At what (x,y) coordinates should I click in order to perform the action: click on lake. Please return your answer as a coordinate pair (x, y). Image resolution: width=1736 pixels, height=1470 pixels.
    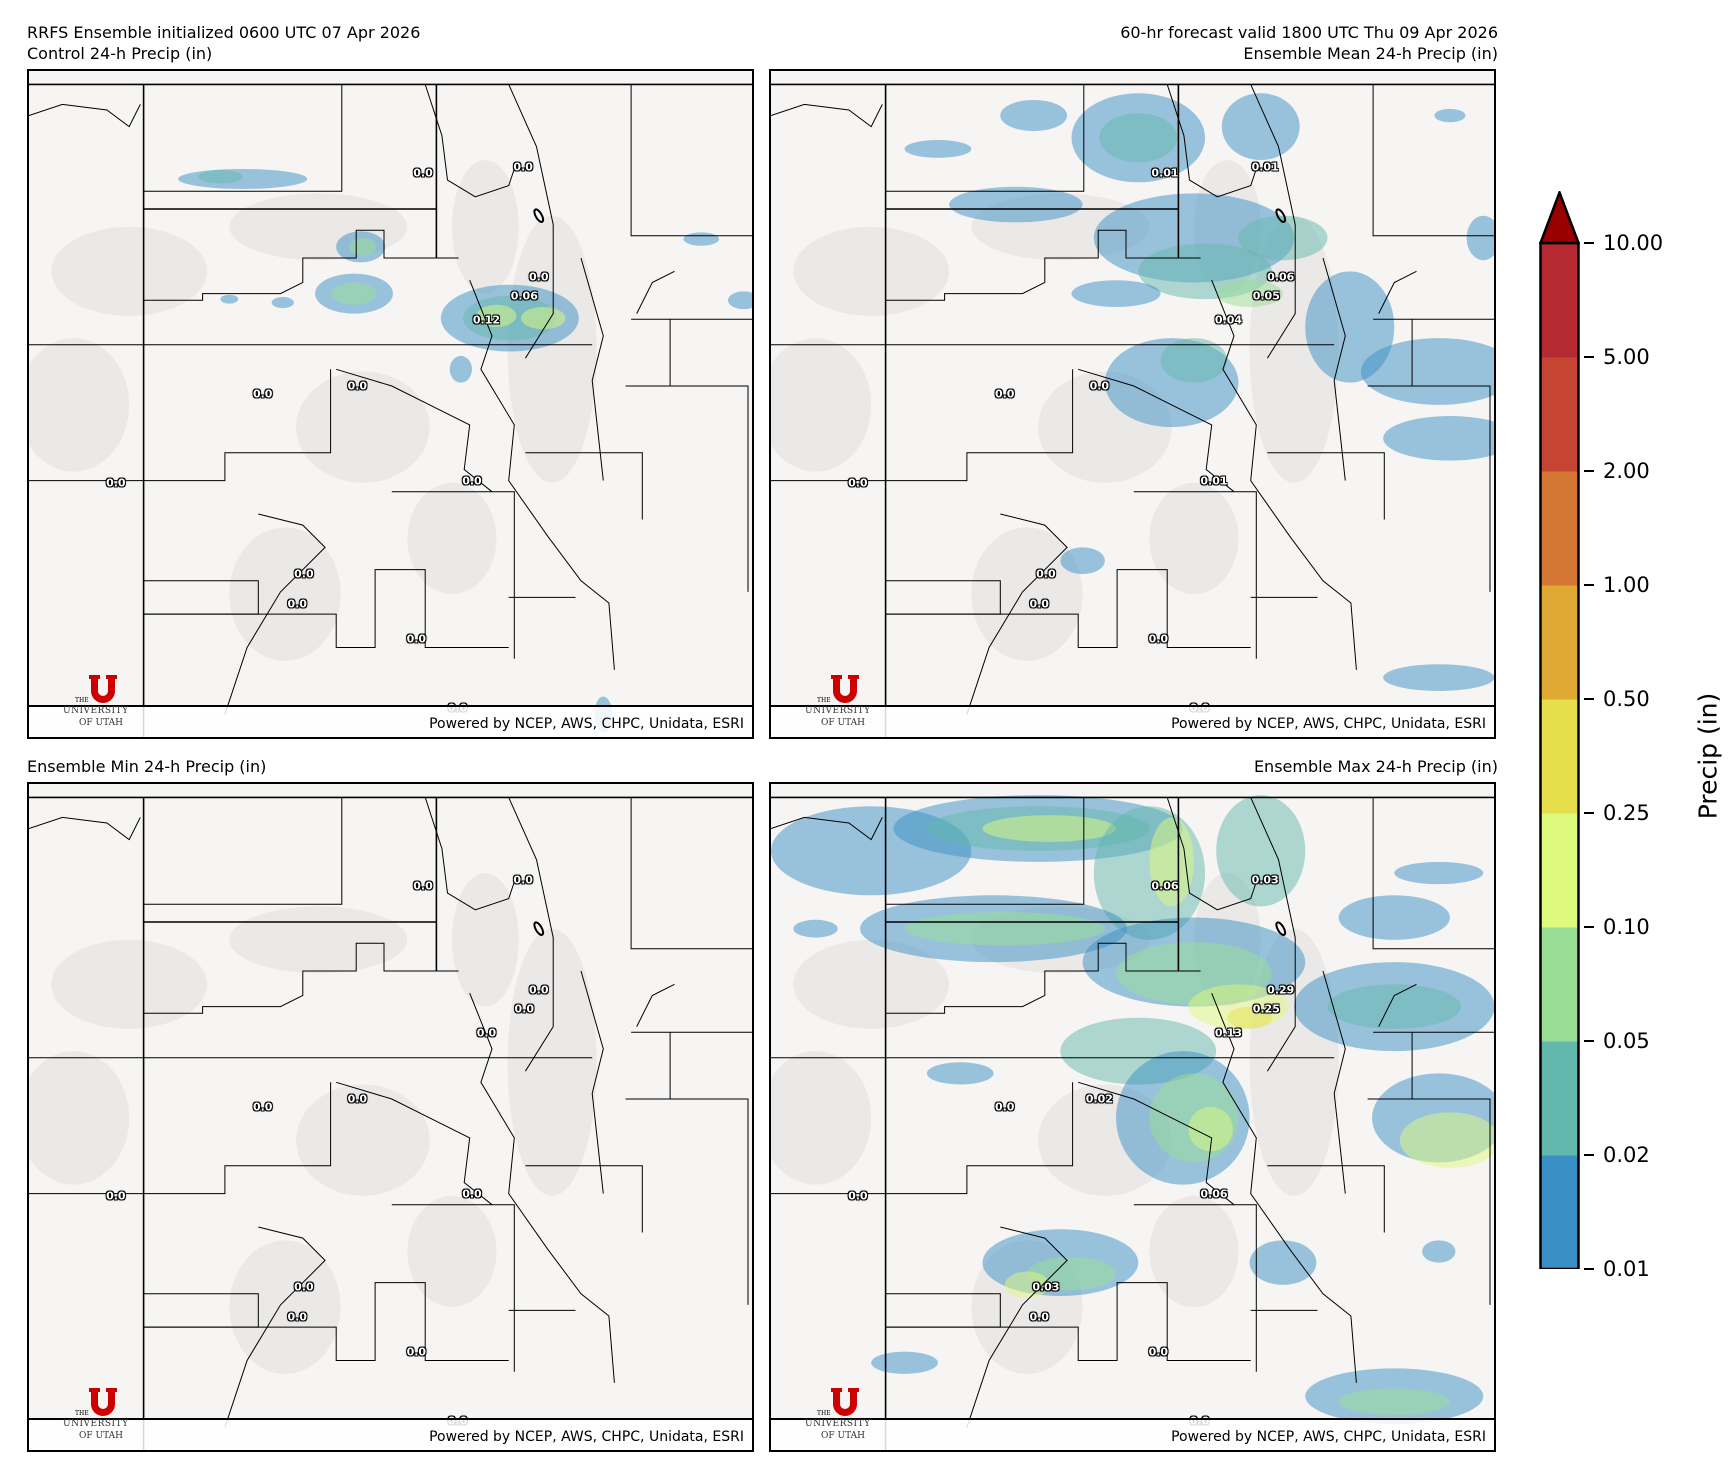
    Looking at the image, I should click on (1281, 215).